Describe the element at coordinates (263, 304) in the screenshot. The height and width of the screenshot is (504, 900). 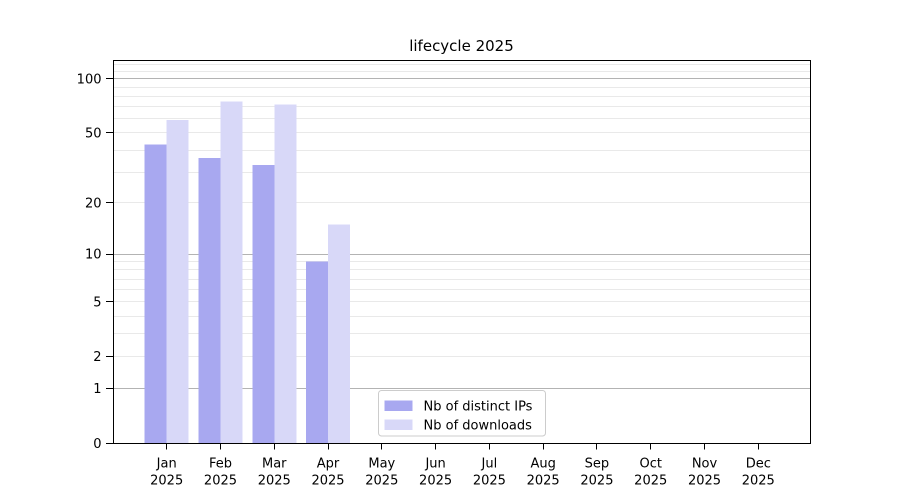
I see `bar-nb-of-distinct-ips-mar-2025` at that location.